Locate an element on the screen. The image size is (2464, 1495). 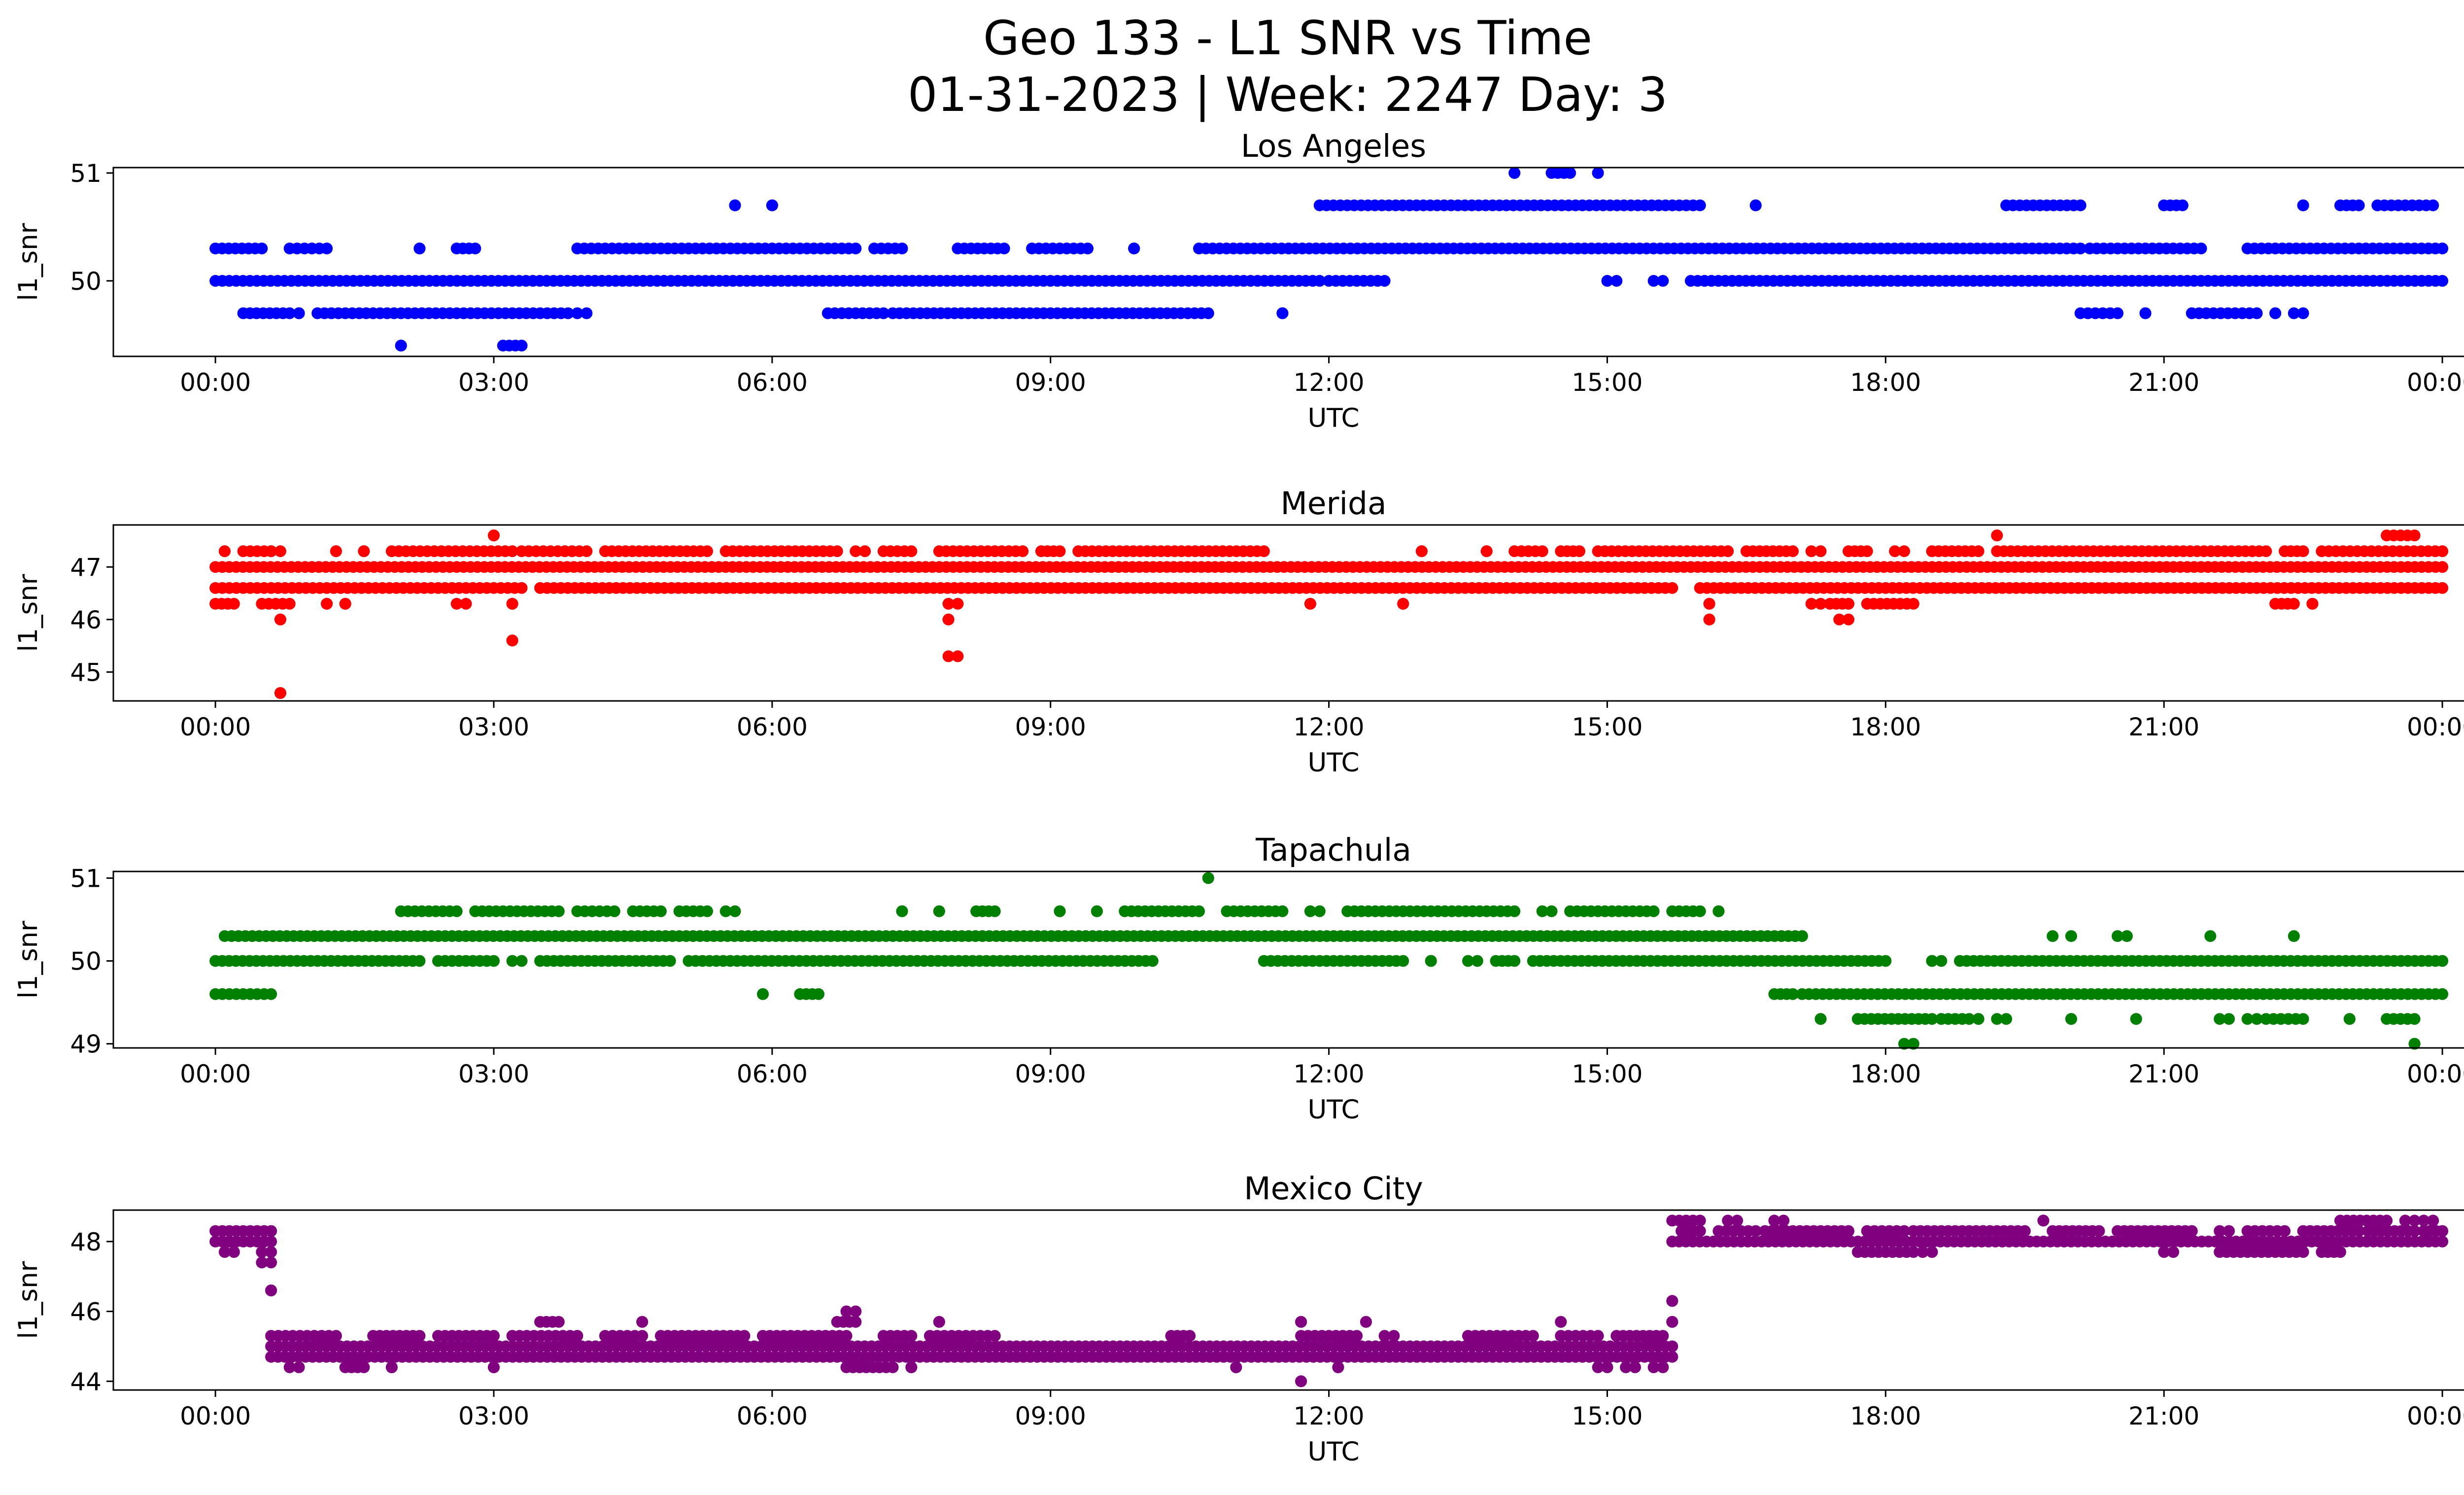
y-tick-label: 47 is located at coordinates (86, 567).